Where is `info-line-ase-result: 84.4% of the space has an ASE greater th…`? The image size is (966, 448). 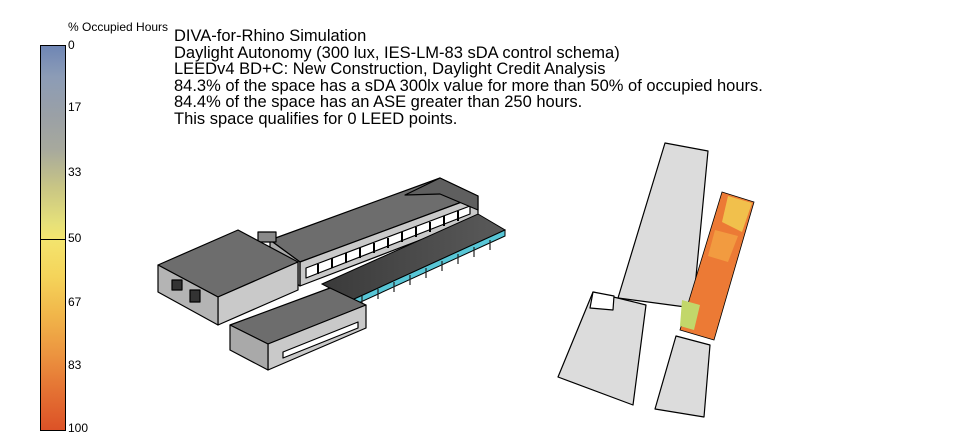 info-line-ase-result: 84.4% of the space has an ASE greater th… is located at coordinates (378, 102).